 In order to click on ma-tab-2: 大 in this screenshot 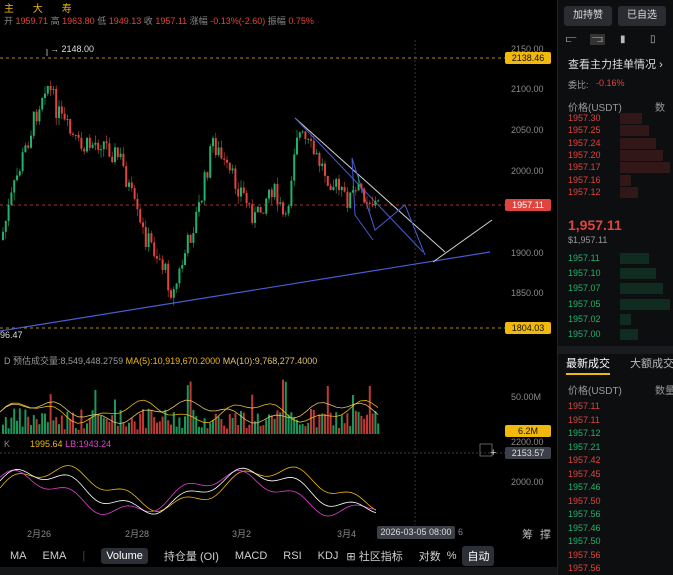, I will do `click(41, 9)`.